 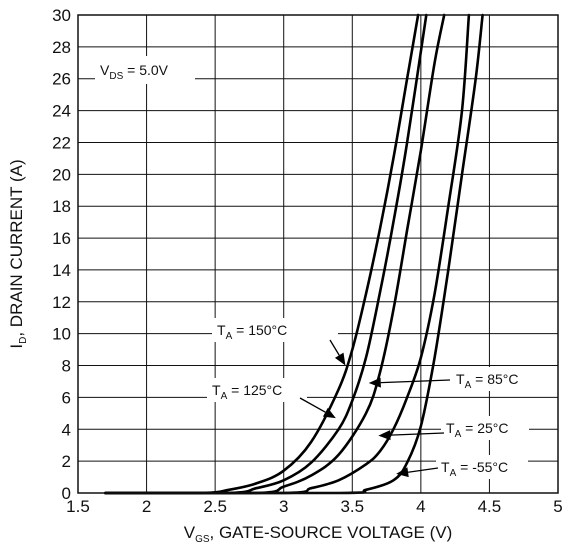 What do you see at coordinates (61, 206) in the screenshot?
I see `y-tick-label: 18` at bounding box center [61, 206].